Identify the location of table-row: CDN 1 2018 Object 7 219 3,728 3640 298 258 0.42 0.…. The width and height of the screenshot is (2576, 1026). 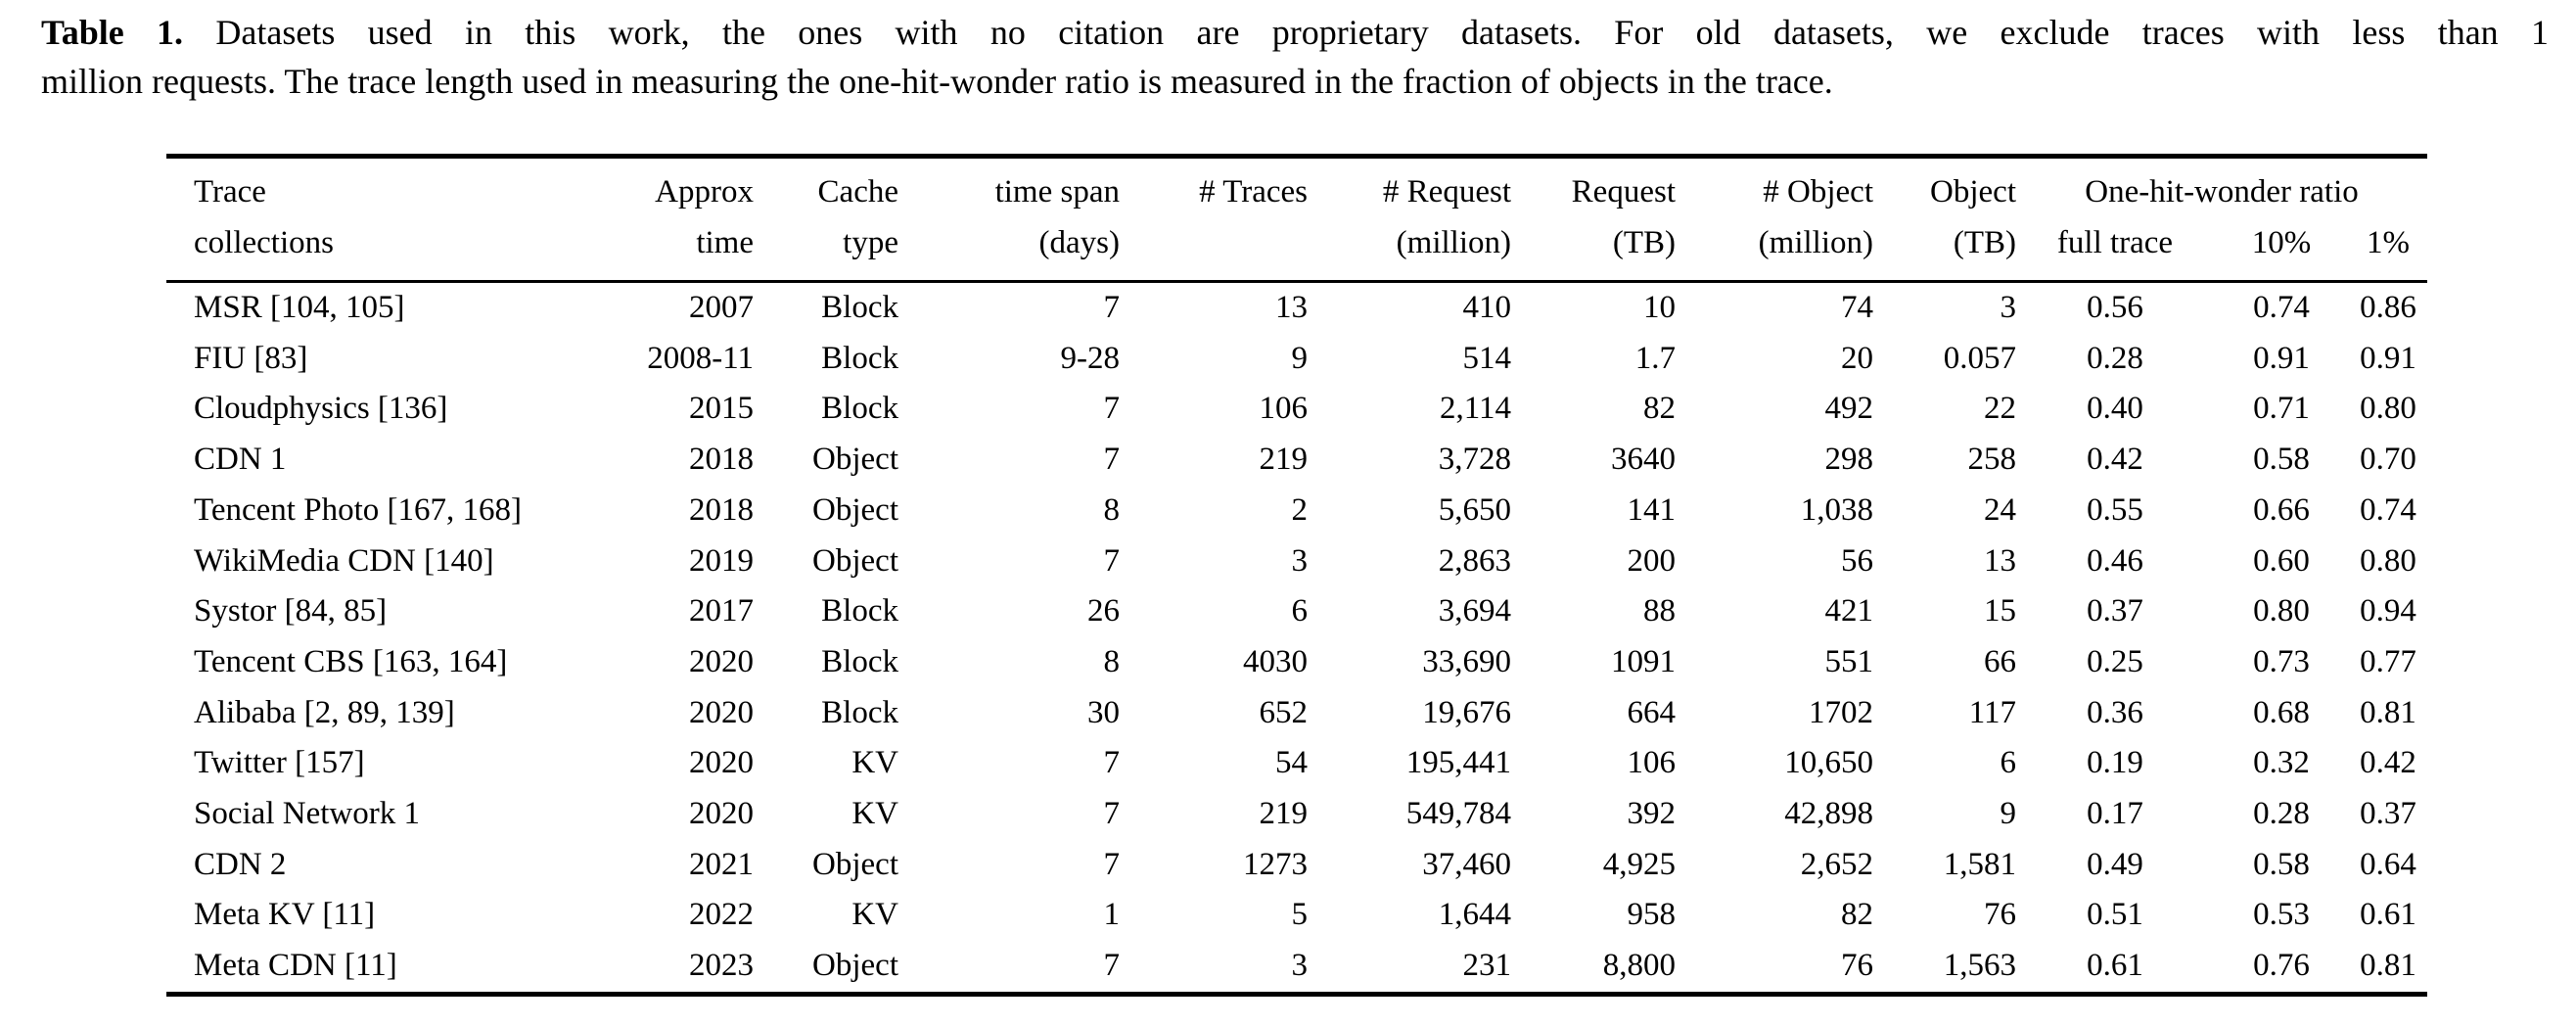
(1296, 460).